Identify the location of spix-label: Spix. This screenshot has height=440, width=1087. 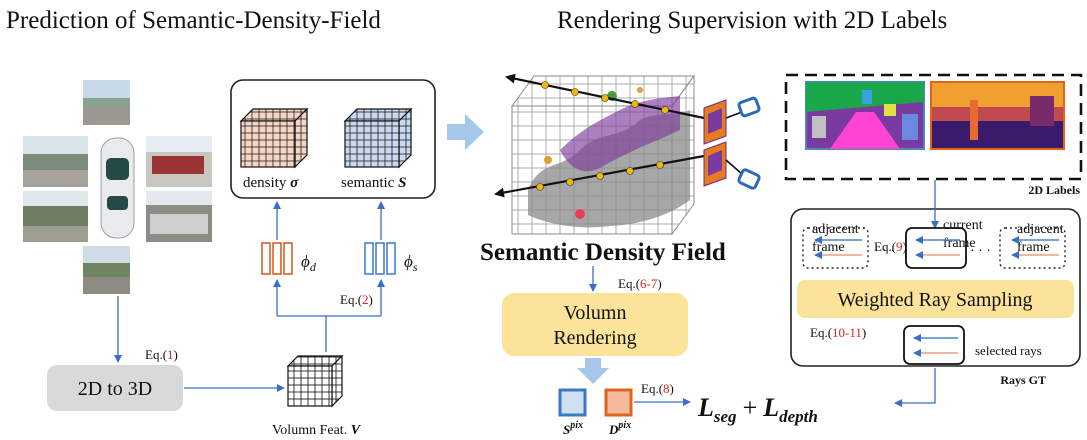
(573, 428).